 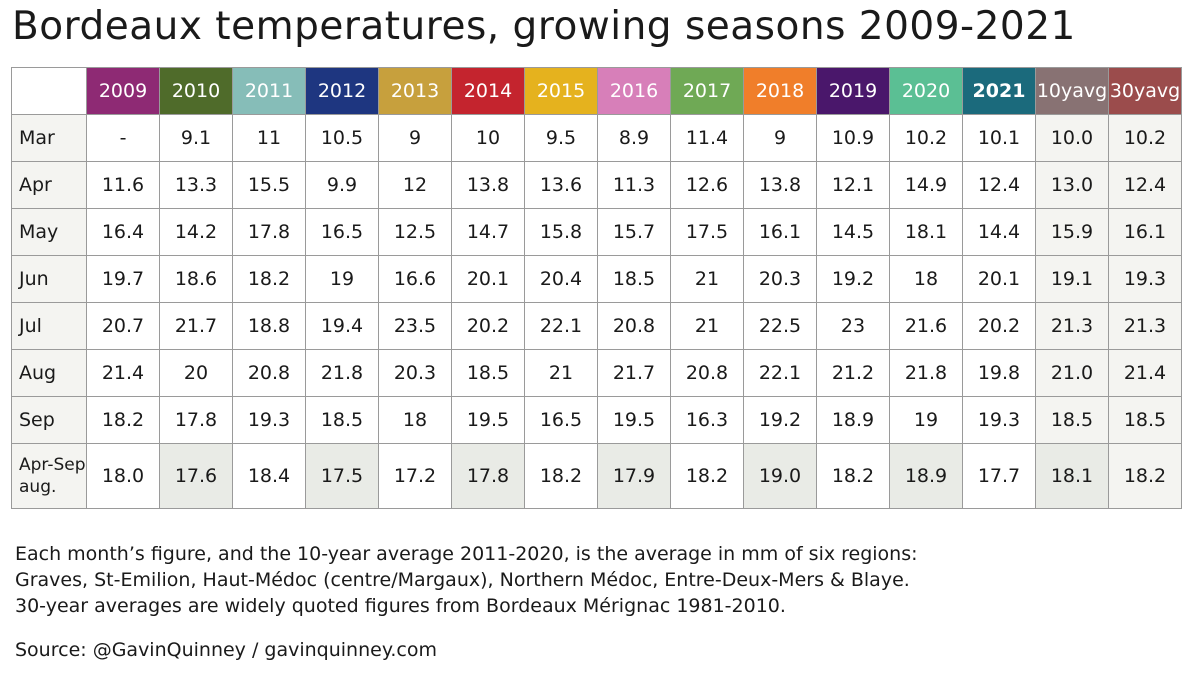 What do you see at coordinates (926, 138) in the screenshot?
I see `table-cell: 10.2` at bounding box center [926, 138].